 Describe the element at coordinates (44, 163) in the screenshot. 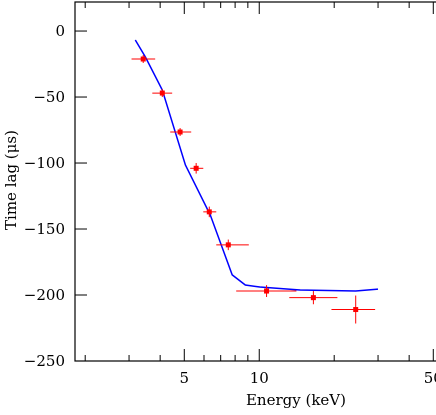

I see `y-tick-label: −100` at that location.